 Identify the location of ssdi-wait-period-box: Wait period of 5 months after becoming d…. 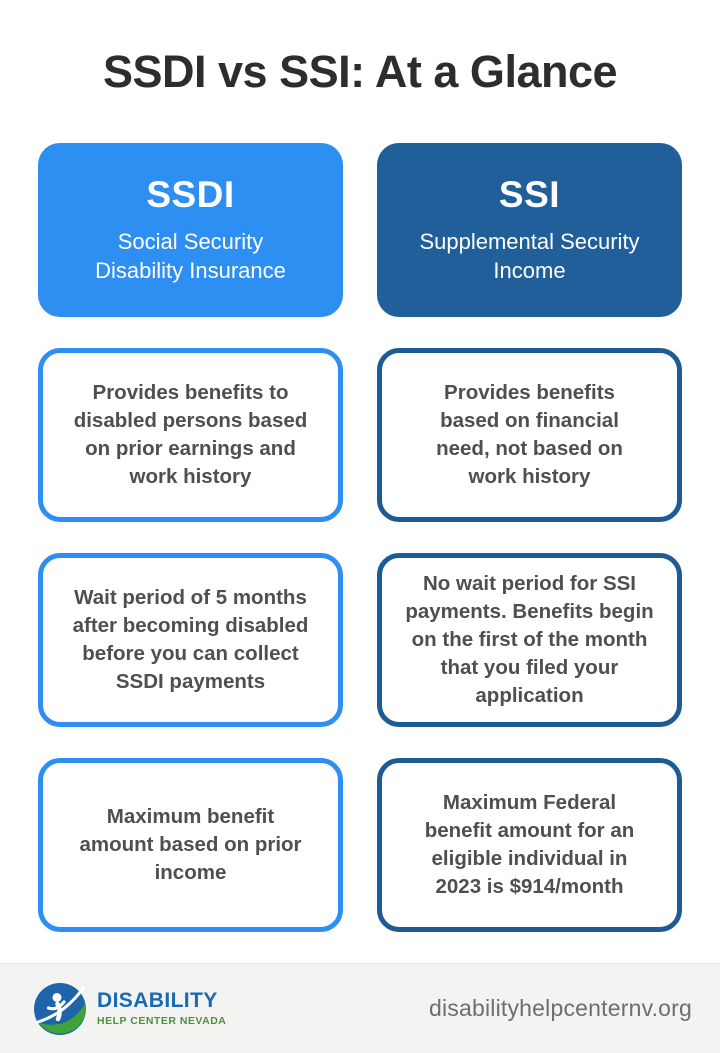
(190, 640).